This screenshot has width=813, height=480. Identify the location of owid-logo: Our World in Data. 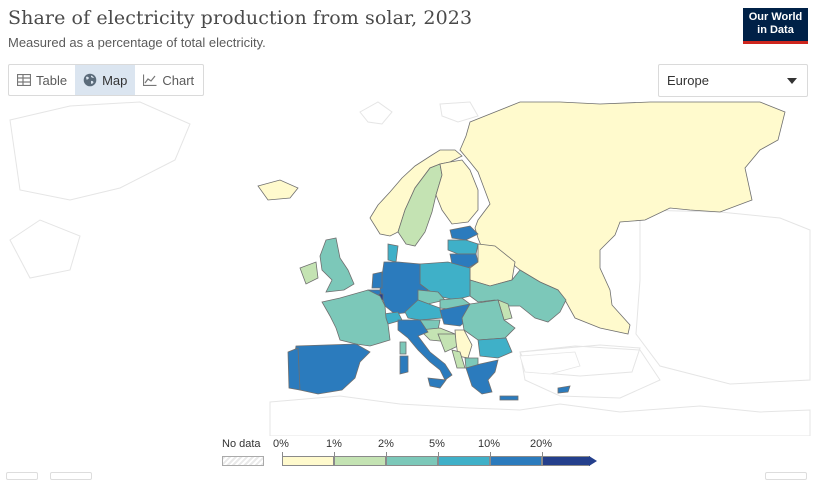
(775, 26).